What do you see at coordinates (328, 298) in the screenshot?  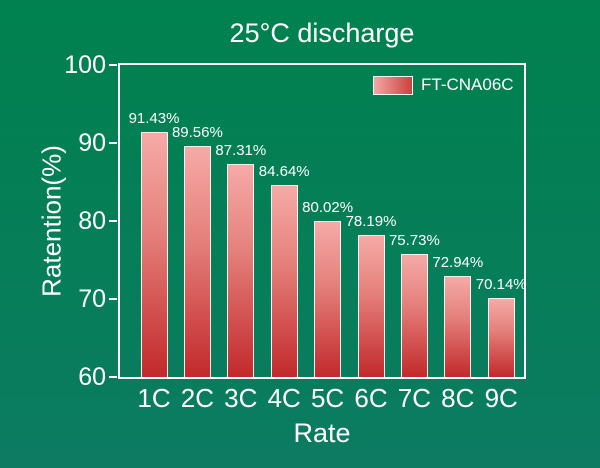 I see `bar-5C` at bounding box center [328, 298].